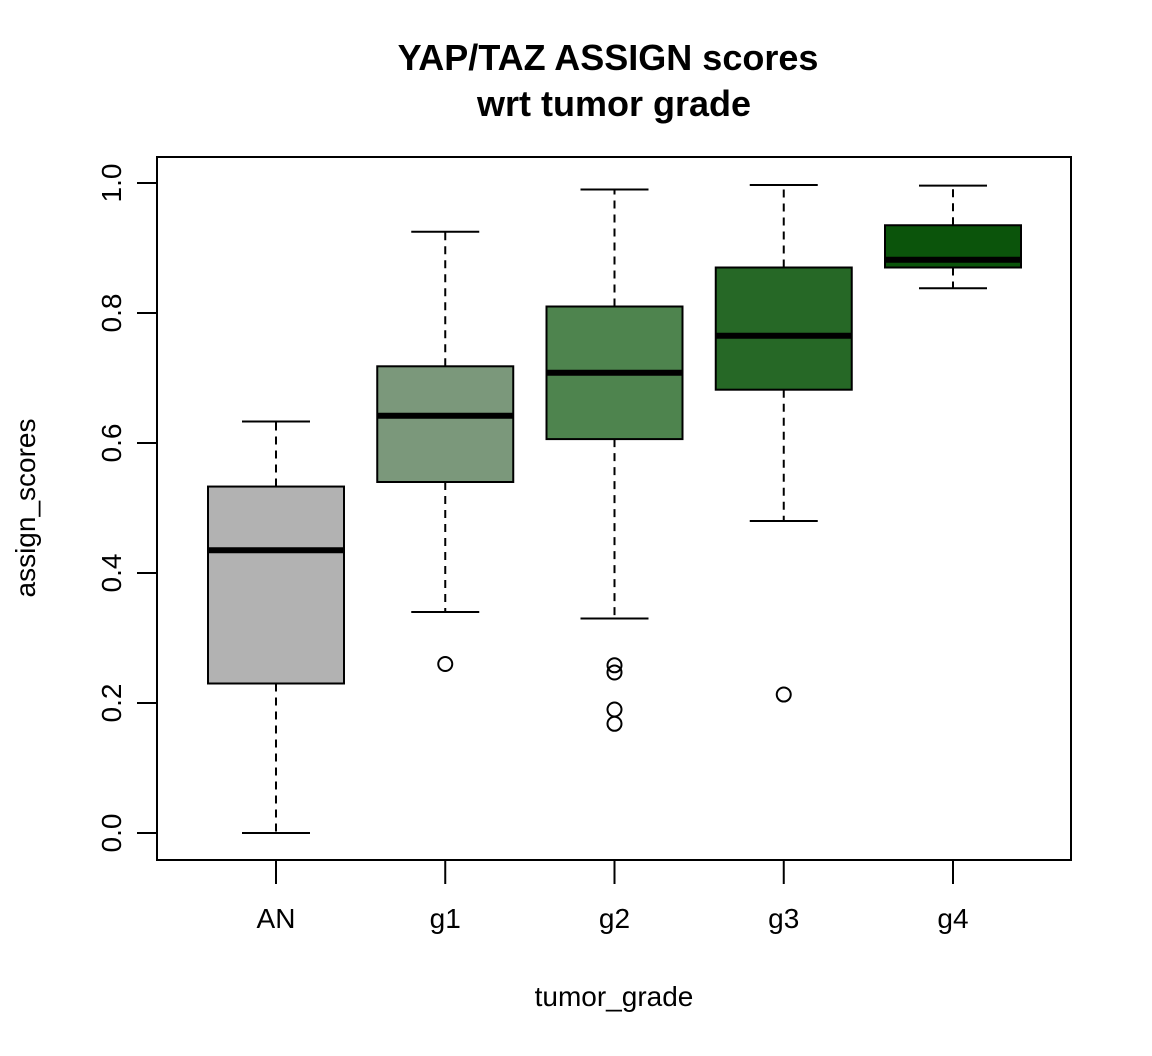  Describe the element at coordinates (25, 508) in the screenshot. I see `y-axis-label: assign_scores` at that location.